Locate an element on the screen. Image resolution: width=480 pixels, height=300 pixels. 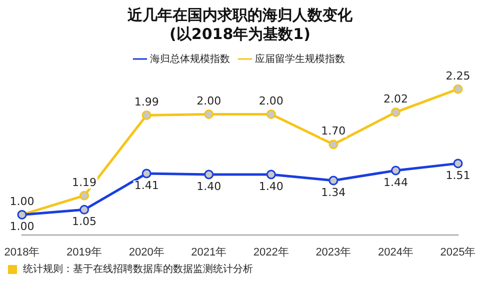
data-label: 2.25 is located at coordinates (458, 75).